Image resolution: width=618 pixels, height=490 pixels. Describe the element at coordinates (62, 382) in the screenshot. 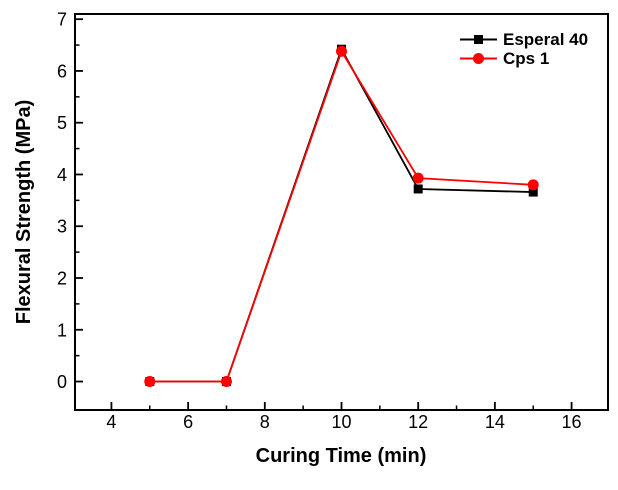

I see `y-tick-label: 0` at that location.